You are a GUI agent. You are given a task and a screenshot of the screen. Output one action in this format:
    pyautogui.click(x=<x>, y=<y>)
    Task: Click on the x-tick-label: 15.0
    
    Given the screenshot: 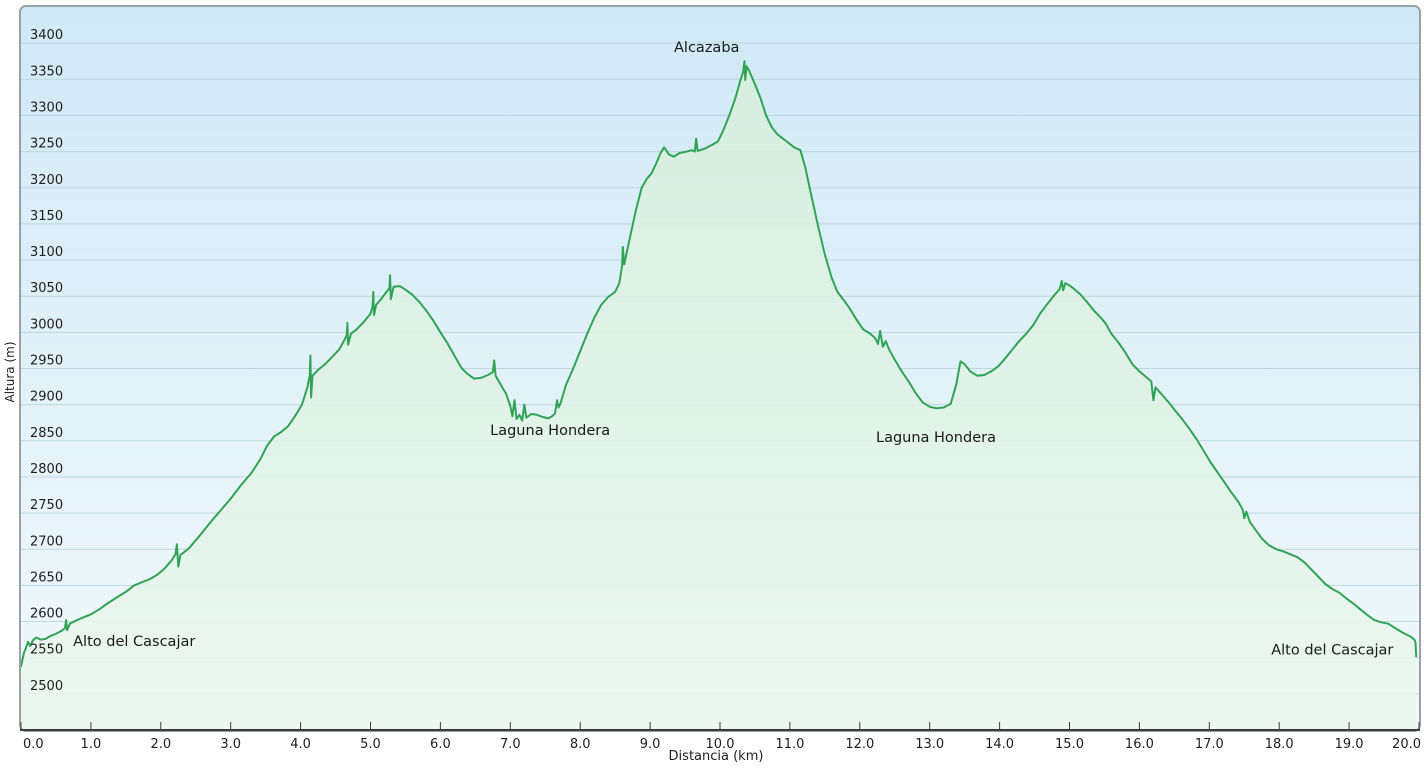 What is the action you would take?
    pyautogui.click(x=1069, y=744)
    